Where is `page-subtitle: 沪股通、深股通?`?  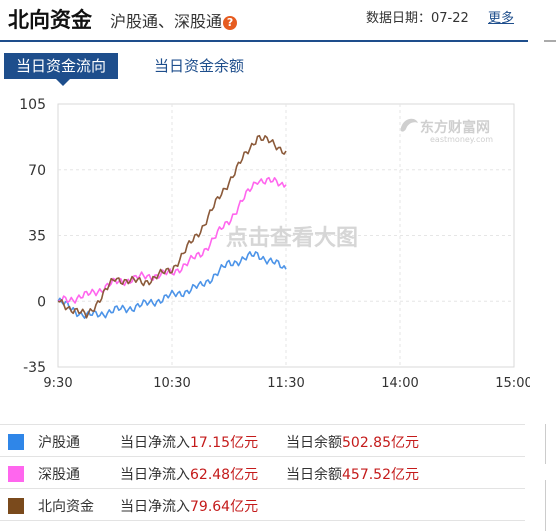
page-subtitle: 沪股通、深股通? is located at coordinates (174, 20).